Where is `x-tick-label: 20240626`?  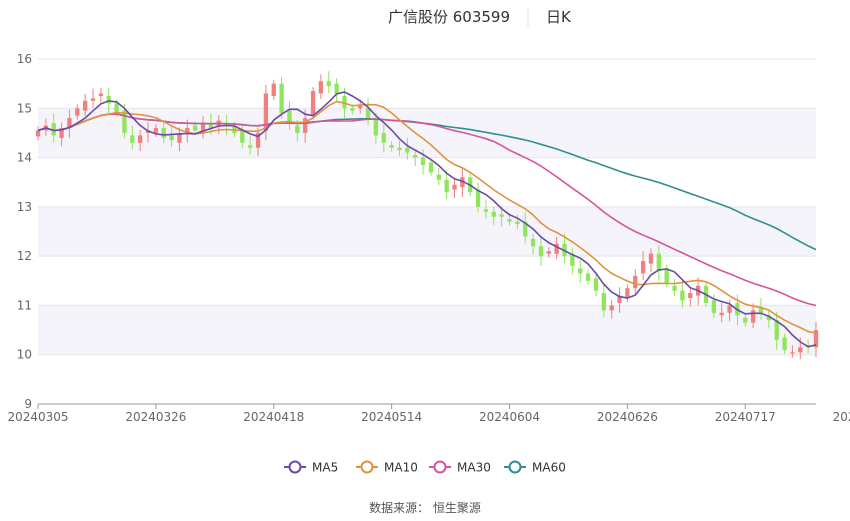
x-tick-label: 20240626 is located at coordinates (627, 417).